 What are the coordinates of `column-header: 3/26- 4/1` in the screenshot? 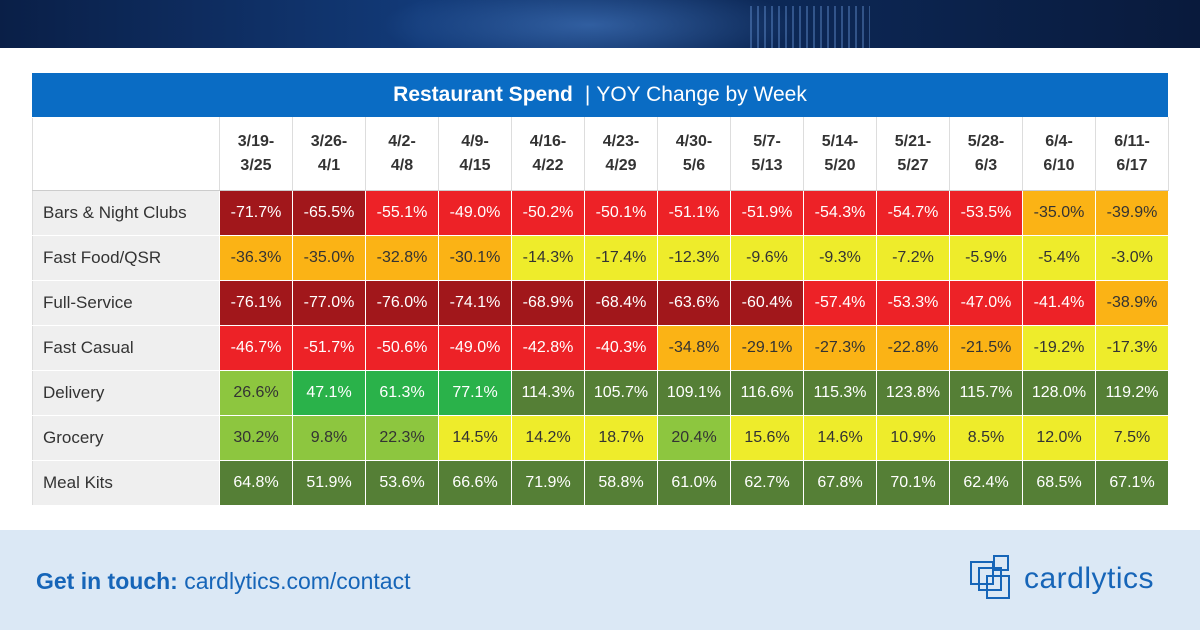 It's located at (329, 154).